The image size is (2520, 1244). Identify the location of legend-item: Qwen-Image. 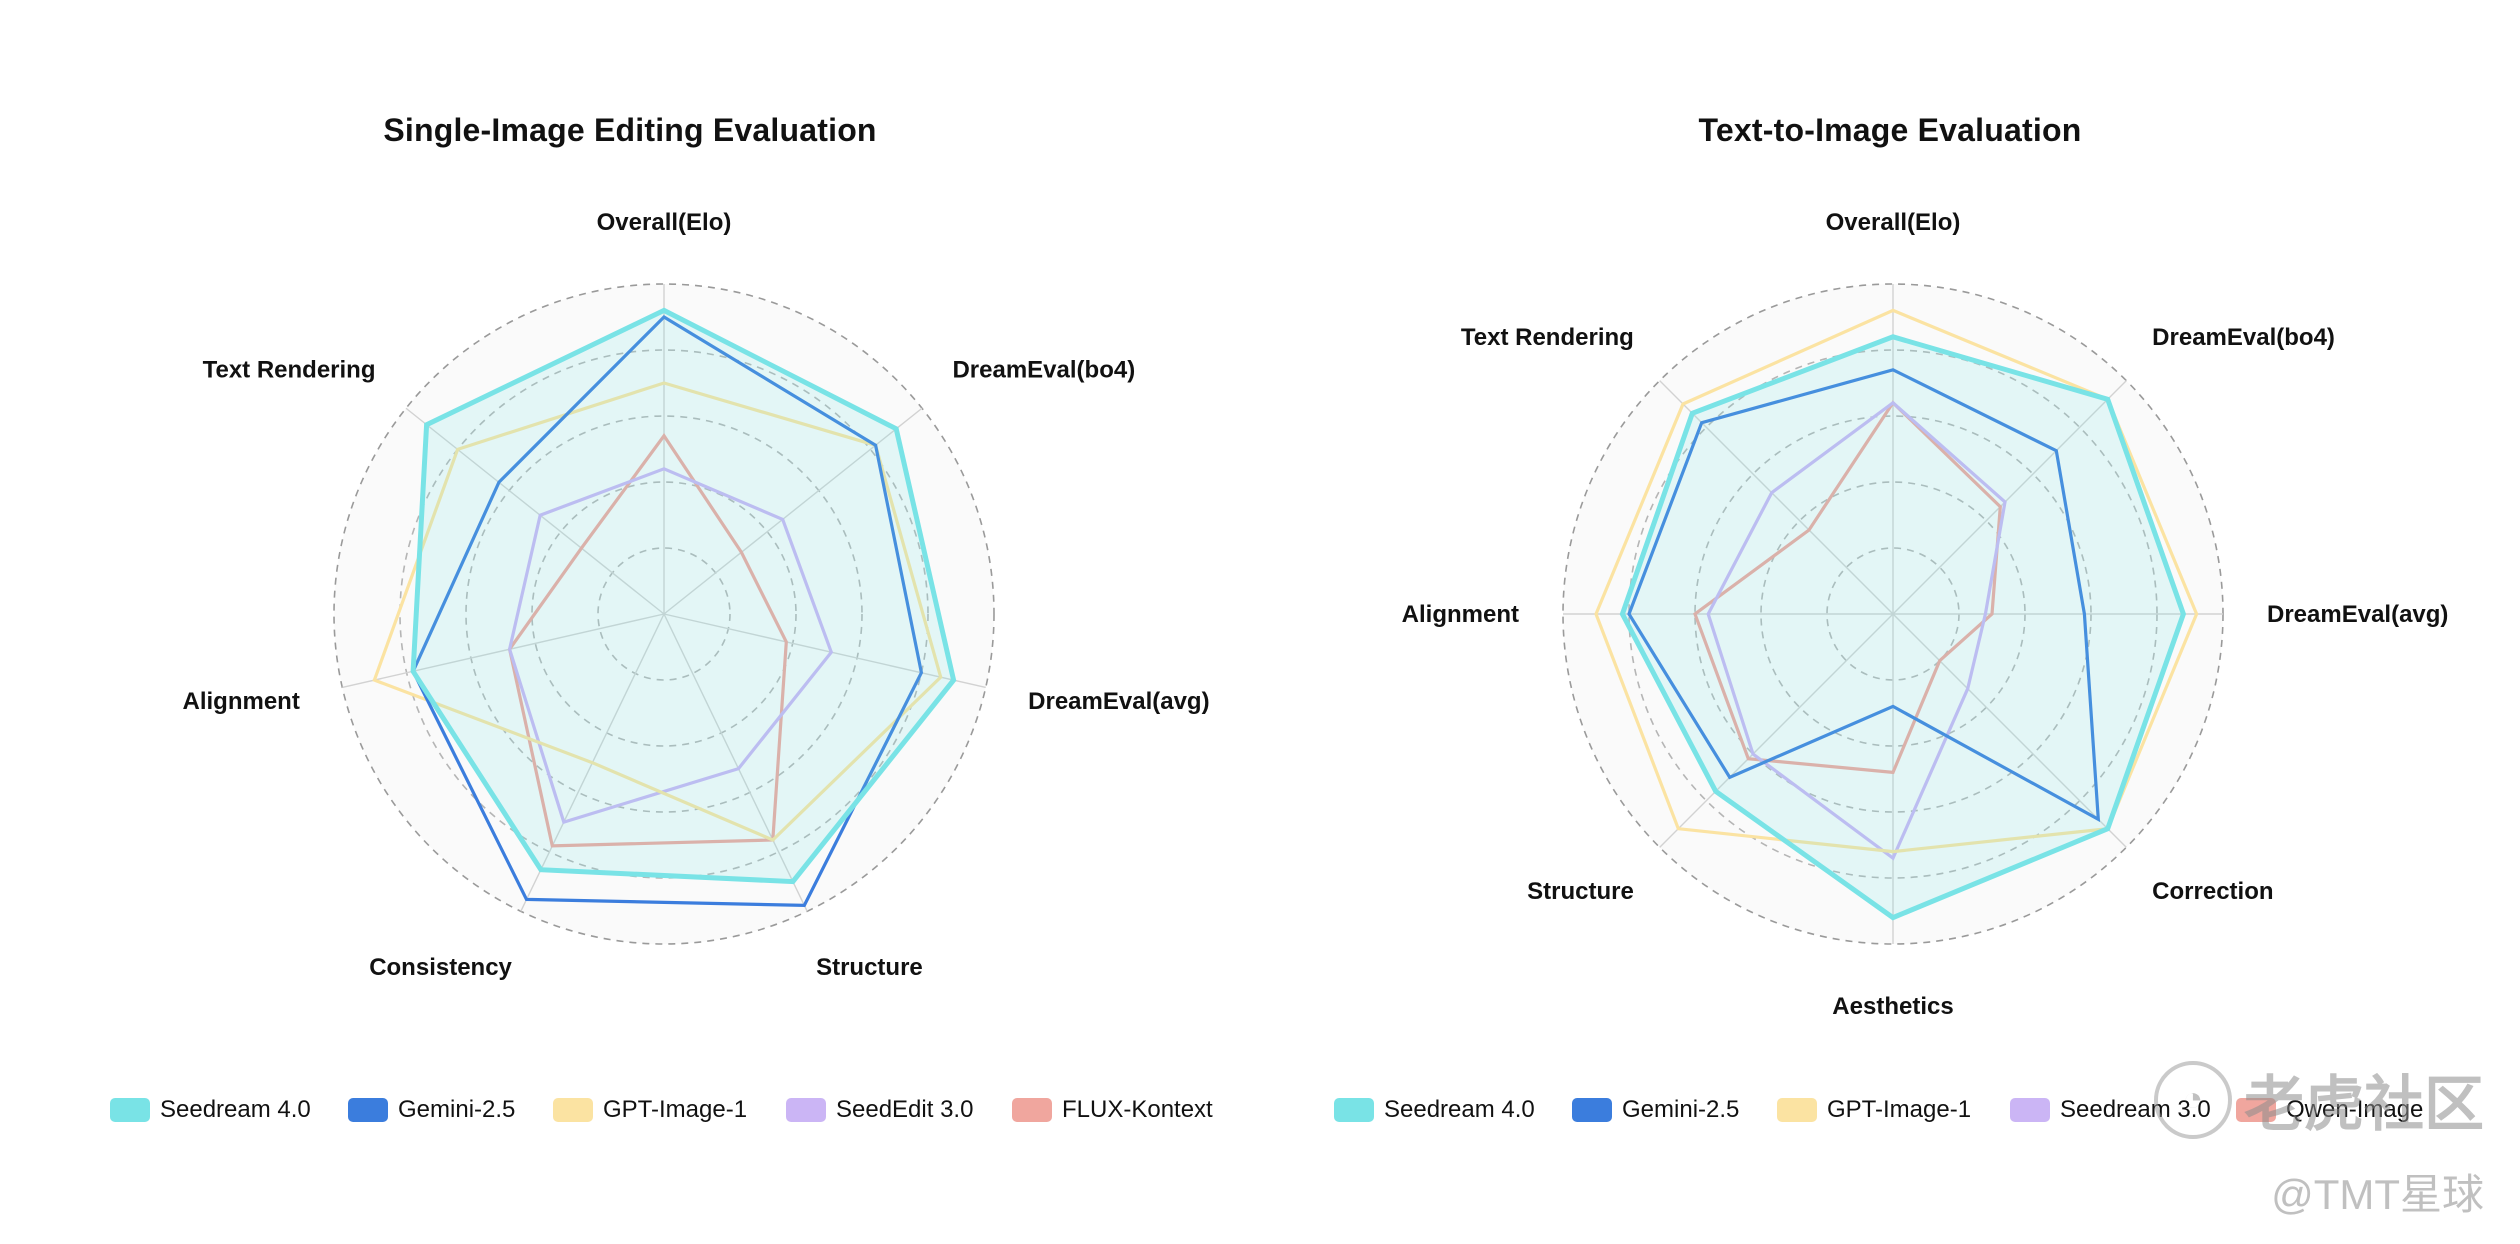
(2329, 1110).